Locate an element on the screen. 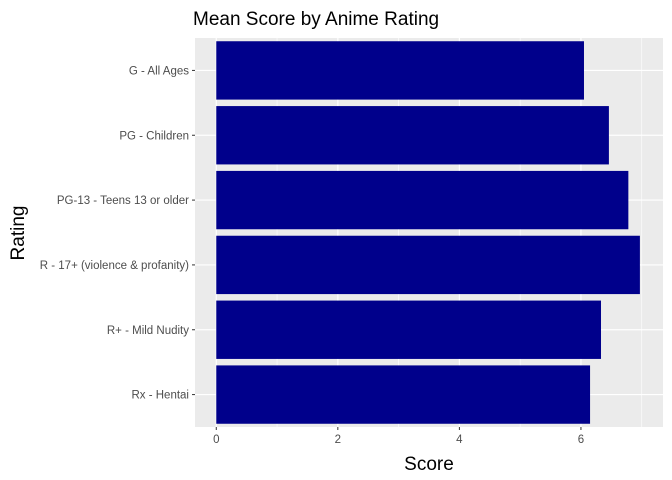 Image resolution: width=672 pixels, height=480 pixels. x-axis: 0 2 4 6 is located at coordinates (398, 436).